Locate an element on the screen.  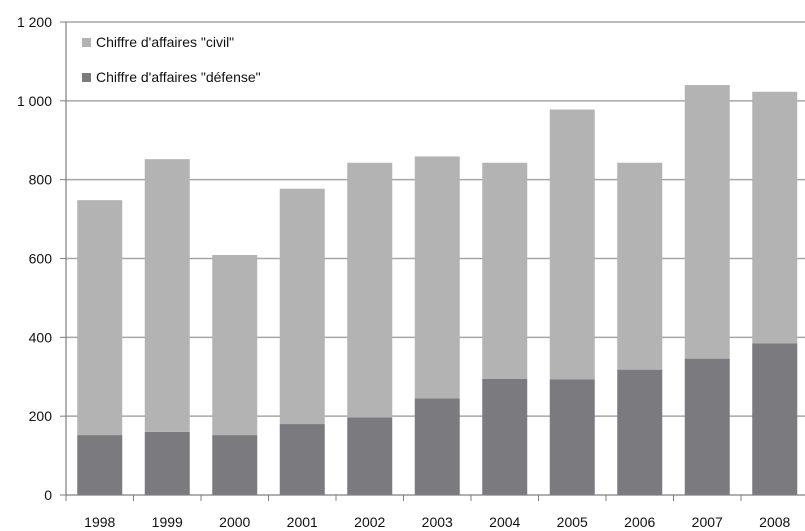
y-tick-label: 1 000 is located at coordinates (34, 101).